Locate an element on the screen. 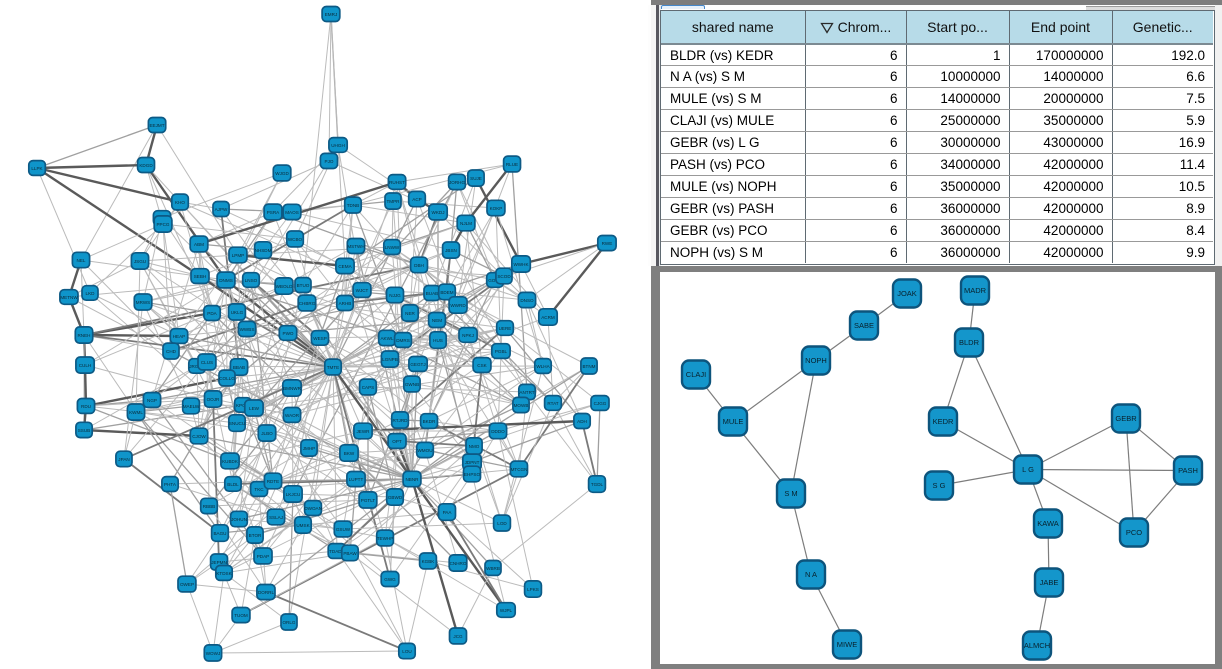  svg-text: UHGH is located at coordinates (338, 145).